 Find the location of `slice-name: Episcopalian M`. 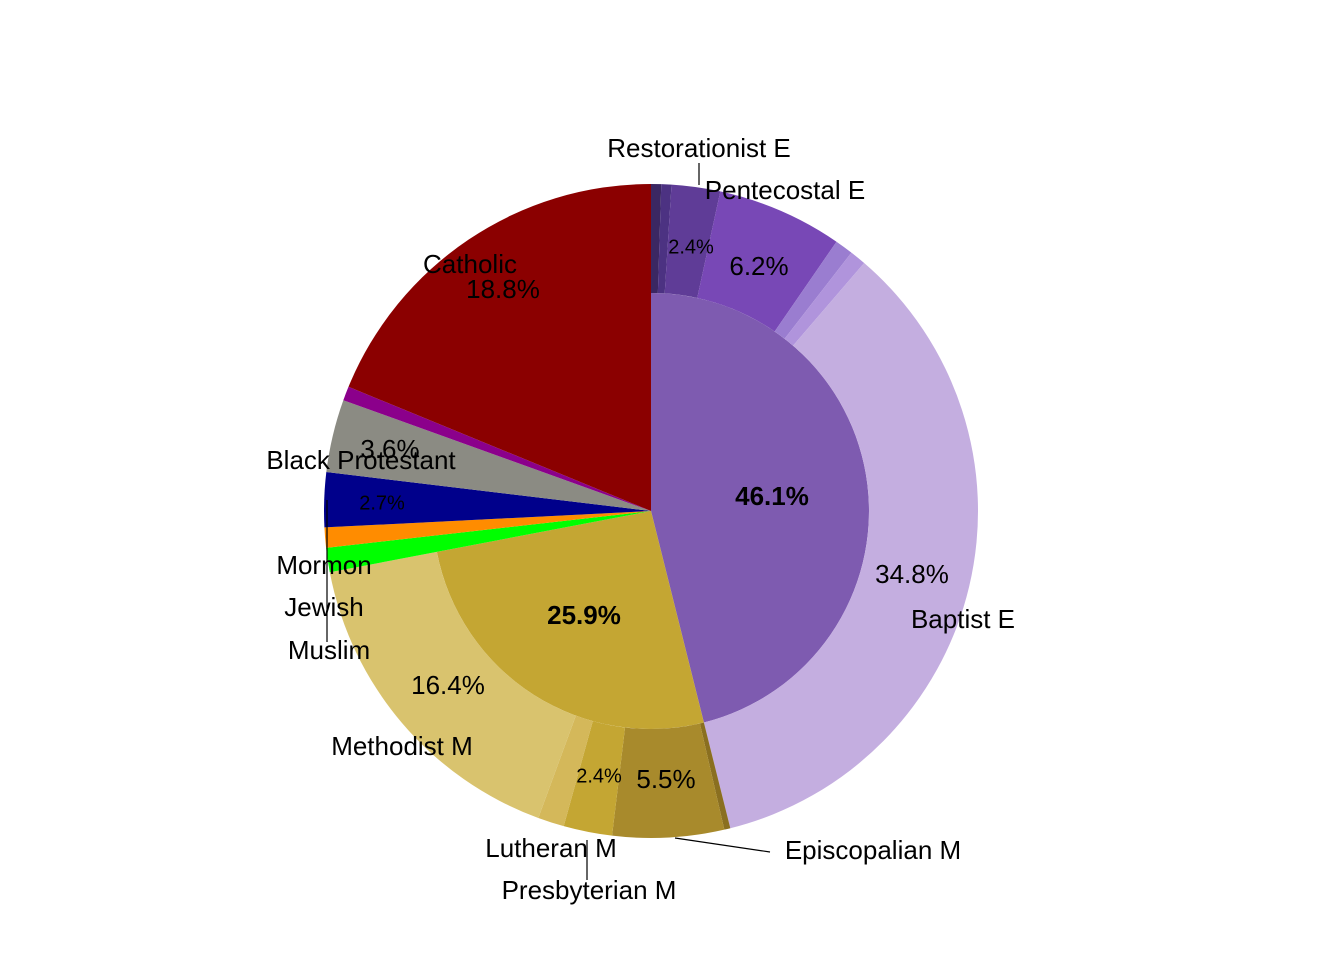

slice-name: Episcopalian M is located at coordinates (873, 850).